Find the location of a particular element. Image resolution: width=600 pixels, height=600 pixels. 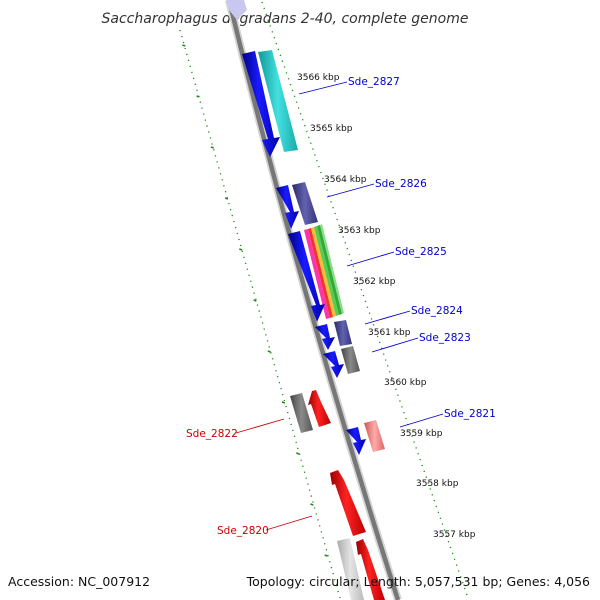

gene-label-sde-2822: Sde_2822 is located at coordinates (212, 434).